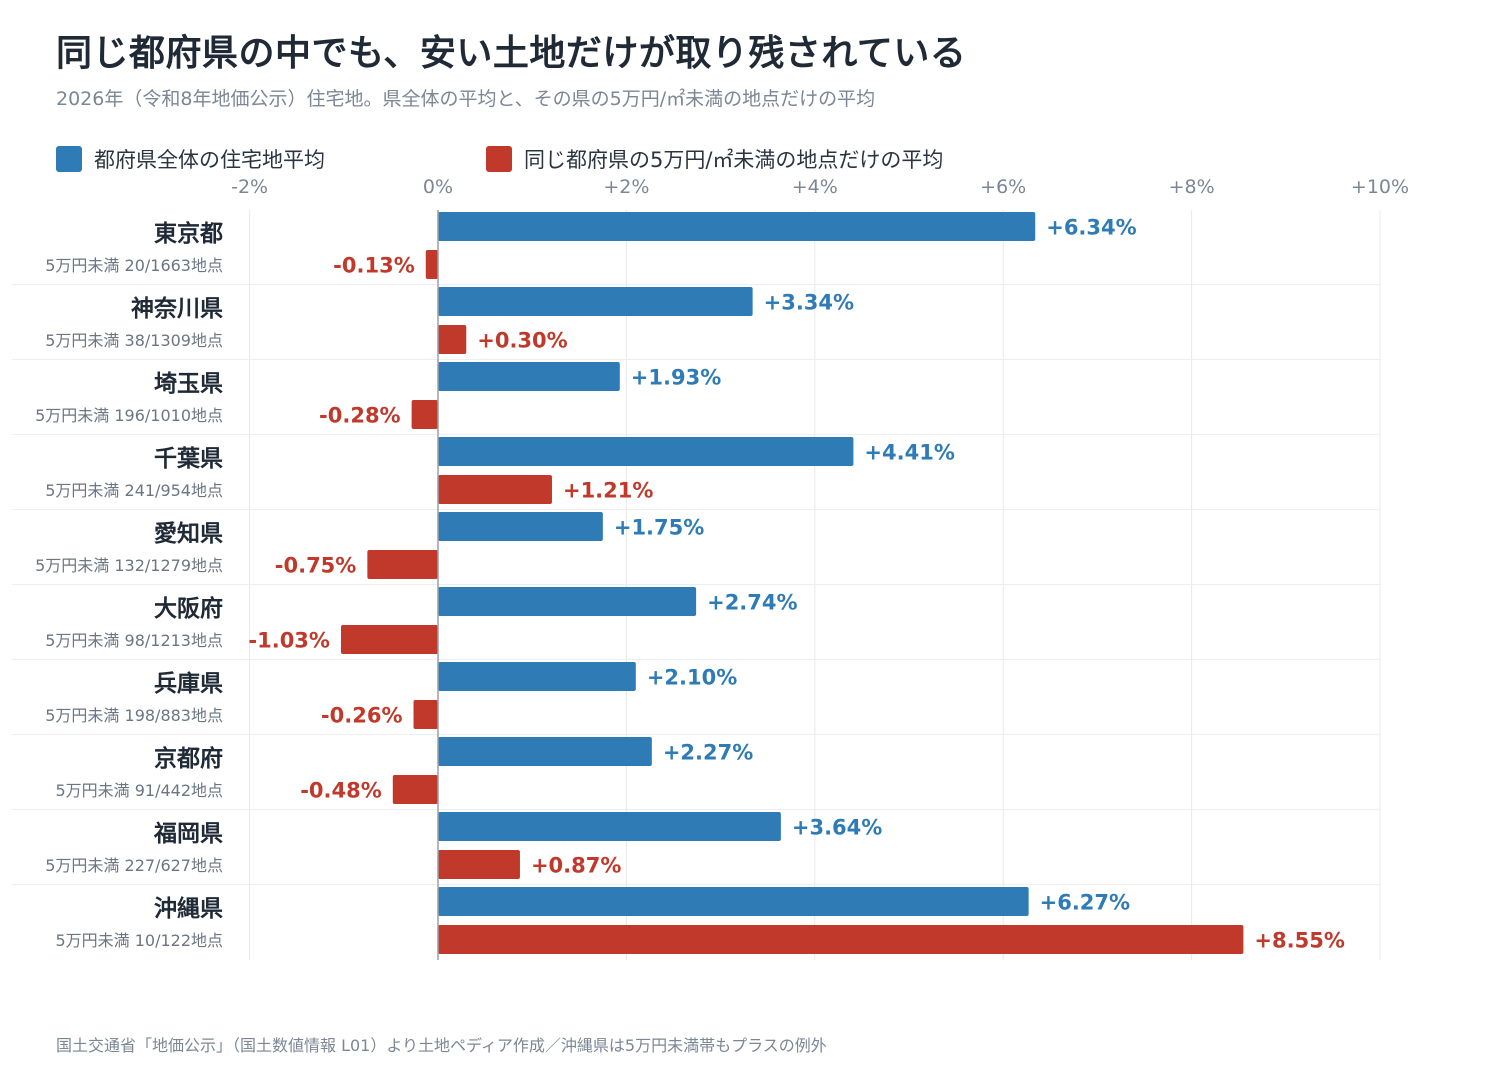 The image size is (1500, 1080). What do you see at coordinates (139, 790) in the screenshot?
I see `category-note: 5万円未満 91/442地点` at bounding box center [139, 790].